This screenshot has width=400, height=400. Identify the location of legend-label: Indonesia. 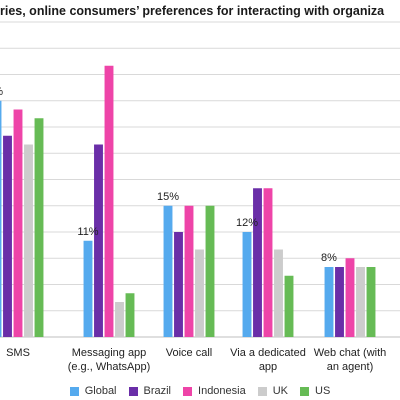
(222, 391).